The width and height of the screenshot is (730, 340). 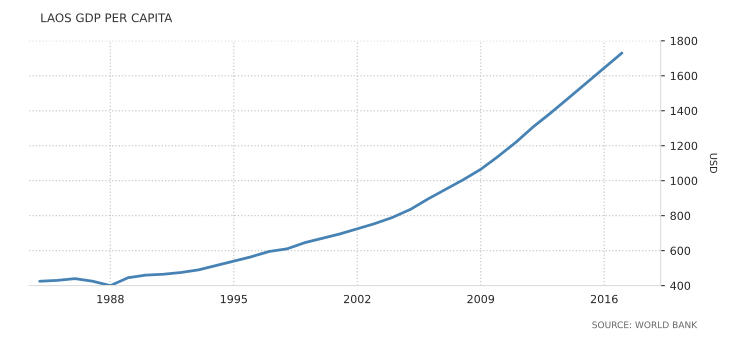 I want to click on y-tick-label: 1800, so click(x=684, y=41).